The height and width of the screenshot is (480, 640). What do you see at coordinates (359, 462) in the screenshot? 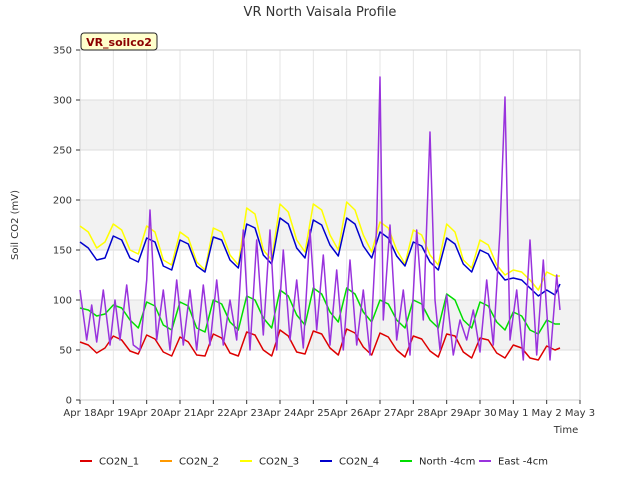
I see `legend-label: CO2N_4` at bounding box center [359, 462].